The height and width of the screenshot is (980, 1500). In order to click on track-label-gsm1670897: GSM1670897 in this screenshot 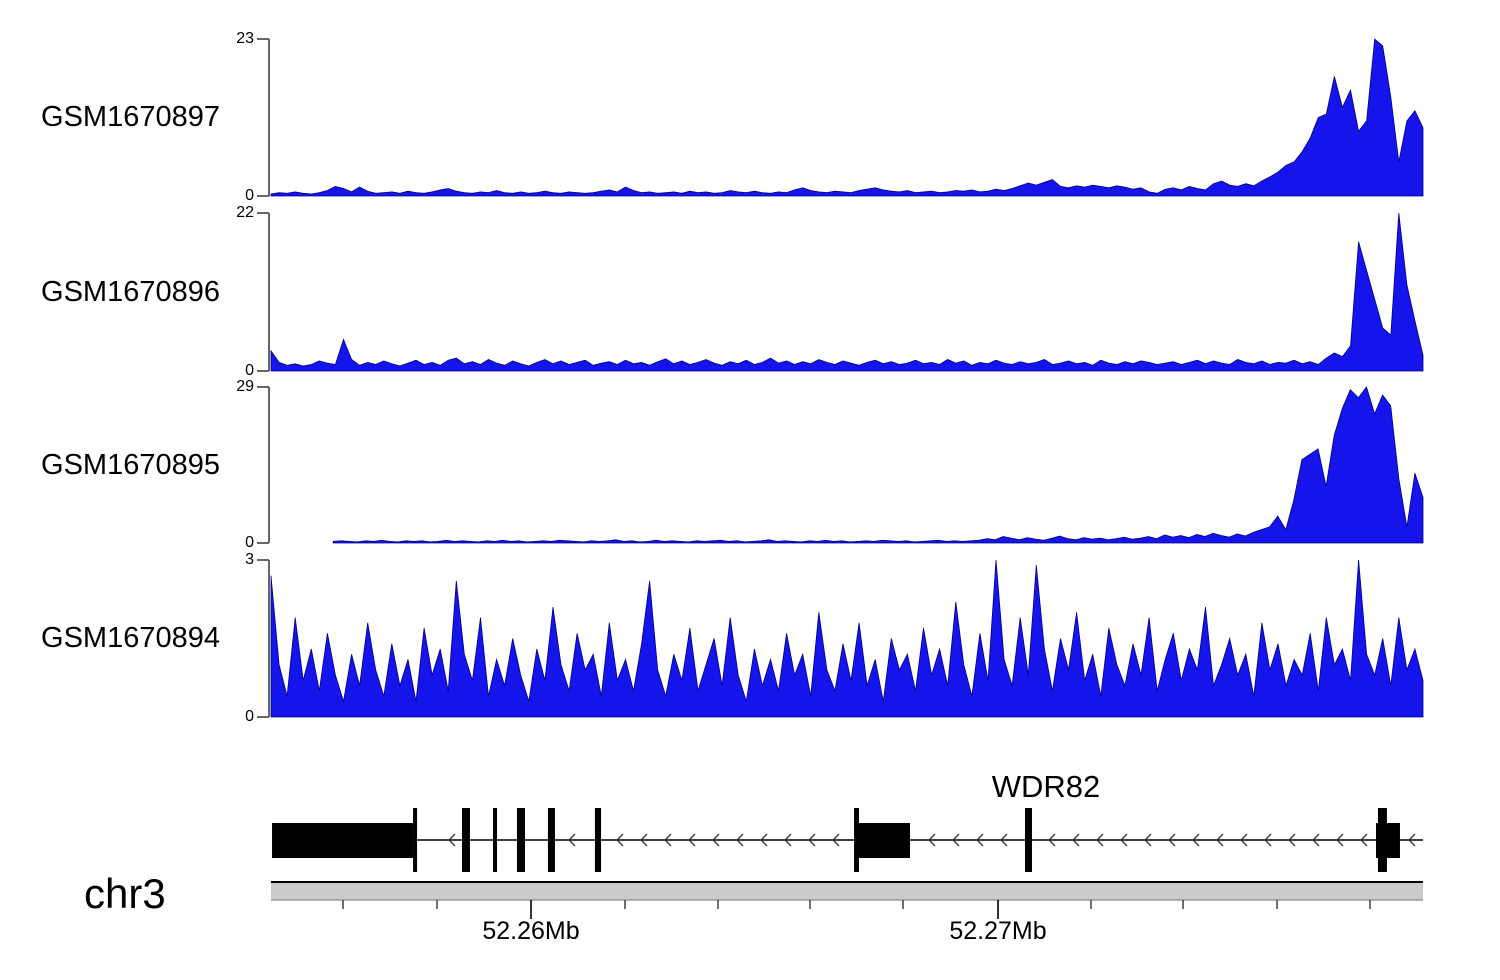, I will do `click(130, 117)`.